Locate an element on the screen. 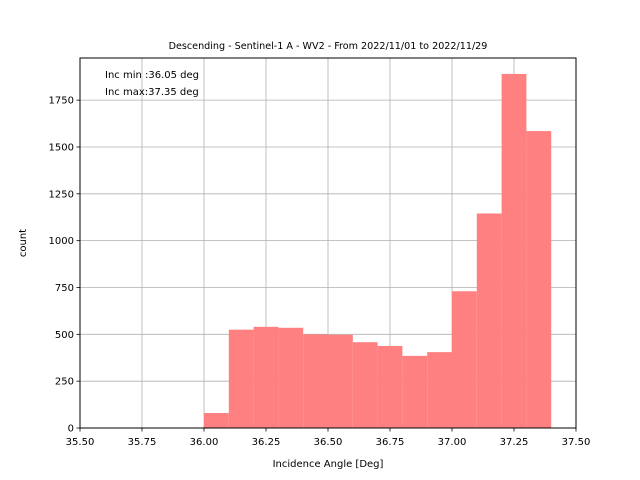 This screenshot has height=480, width=640. x-tick-label: 36.25 is located at coordinates (266, 442).